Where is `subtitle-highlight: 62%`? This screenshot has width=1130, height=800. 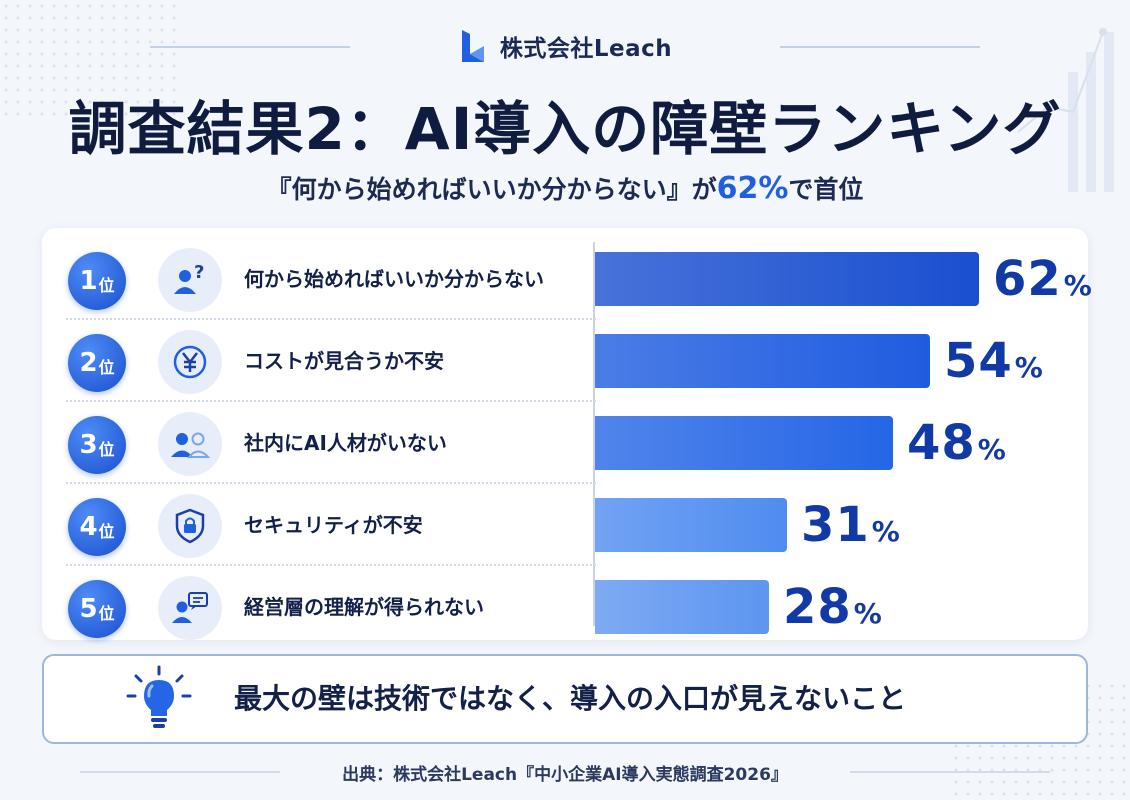 subtitle-highlight: 62% is located at coordinates (752, 188).